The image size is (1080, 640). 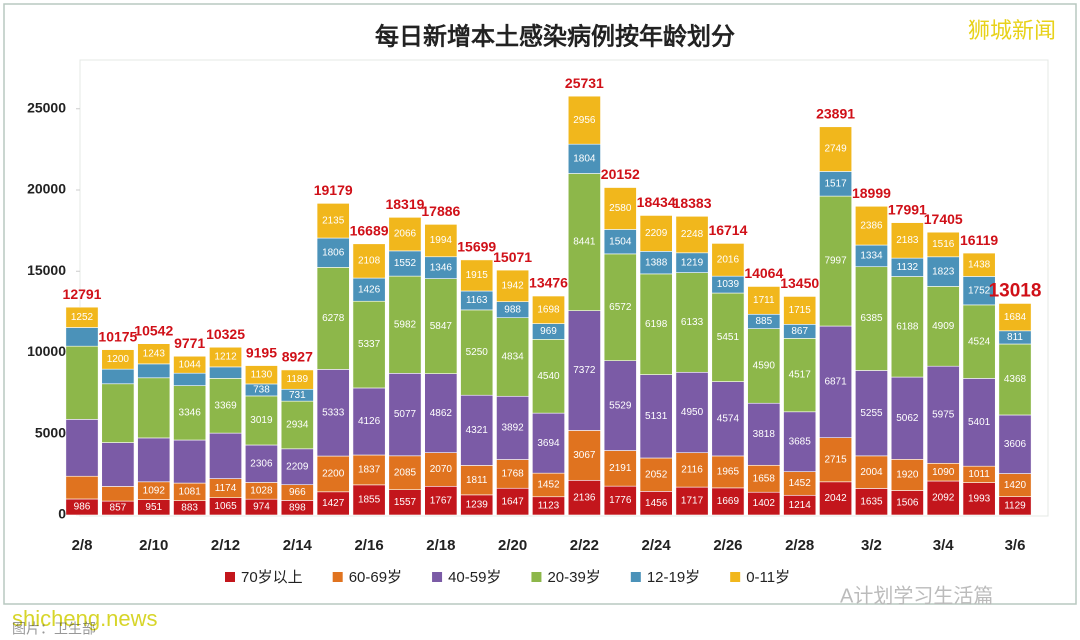 I want to click on data-label: 3892, so click(x=512, y=428).